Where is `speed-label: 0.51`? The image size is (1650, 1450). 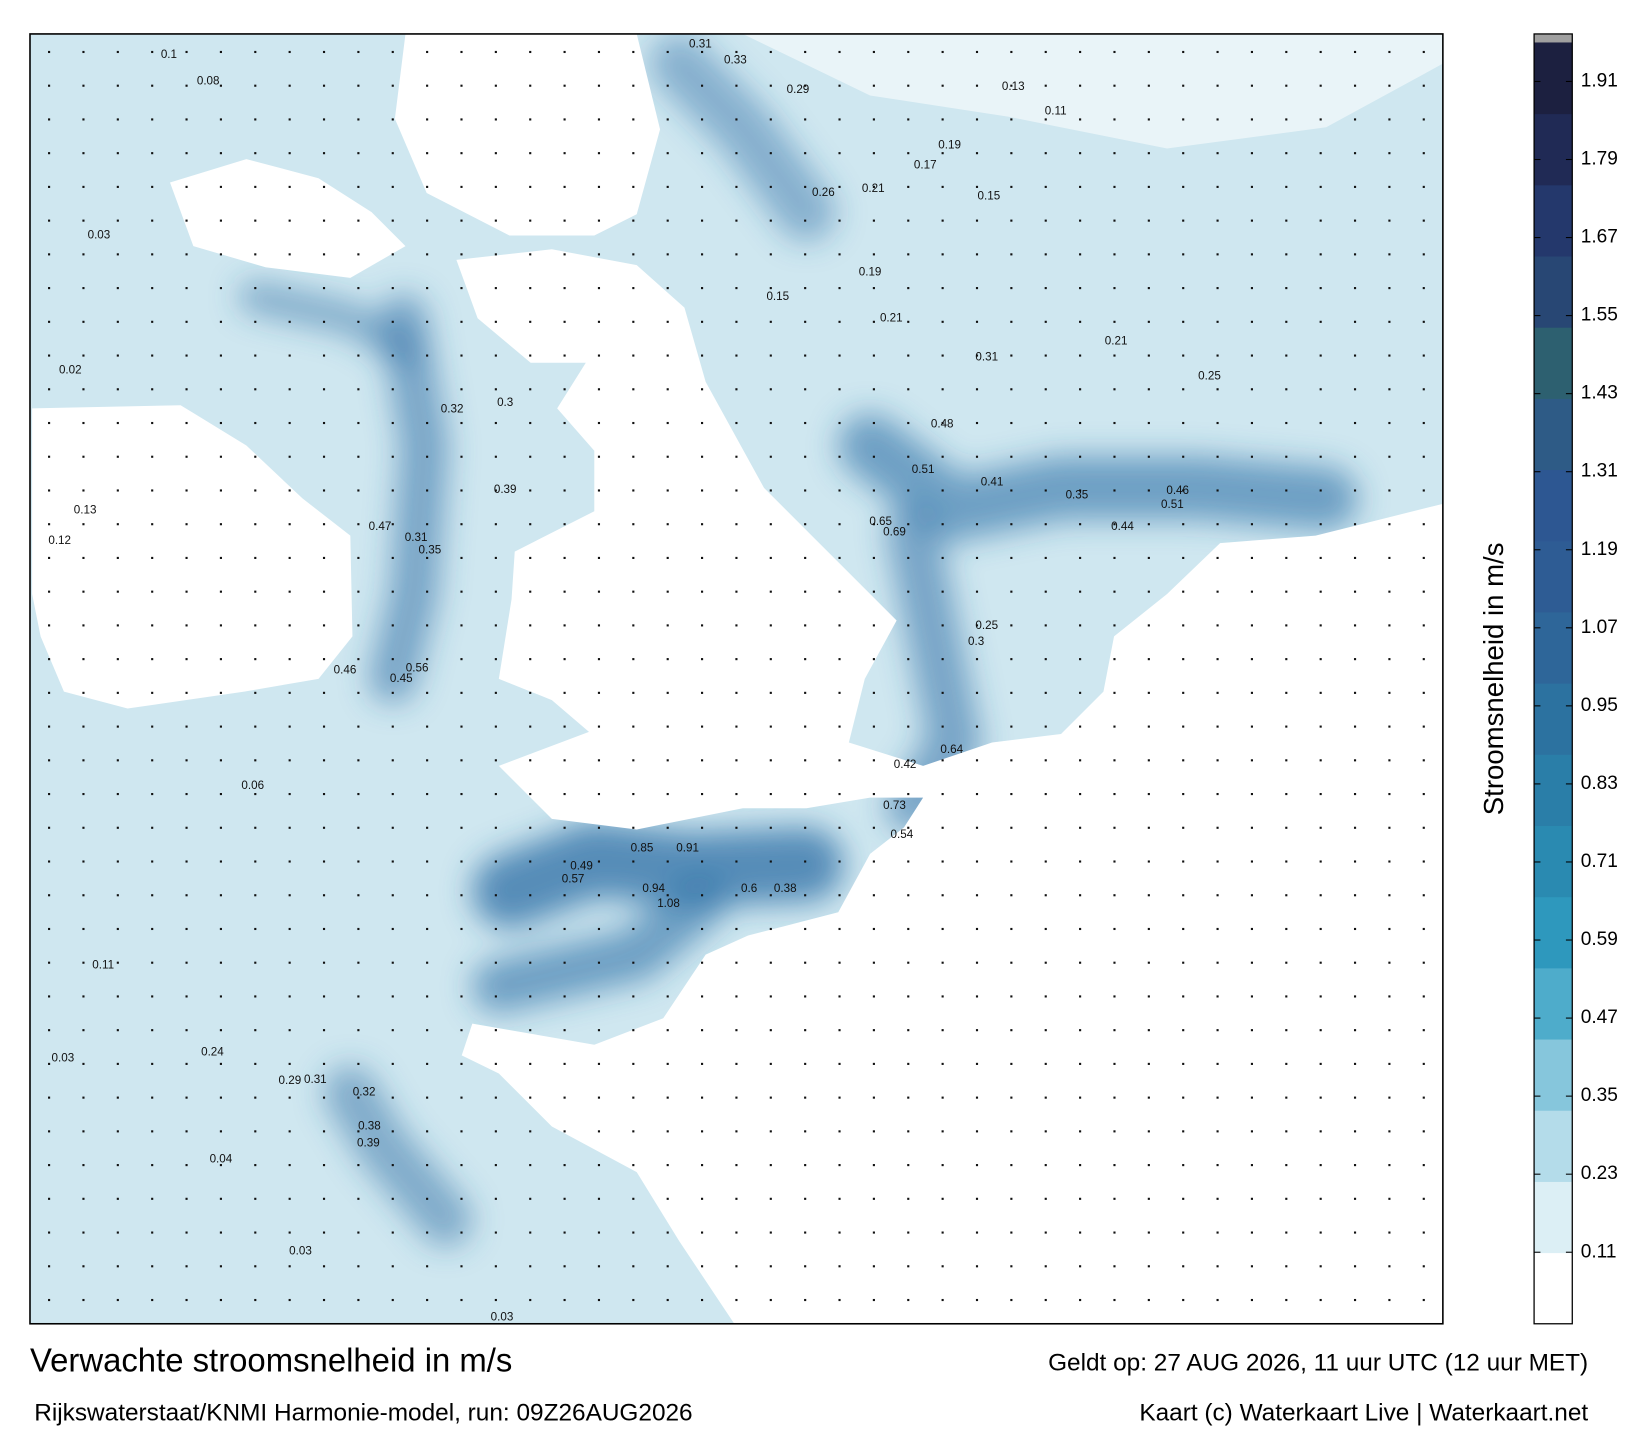
speed-label: 0.51 is located at coordinates (1172, 504).